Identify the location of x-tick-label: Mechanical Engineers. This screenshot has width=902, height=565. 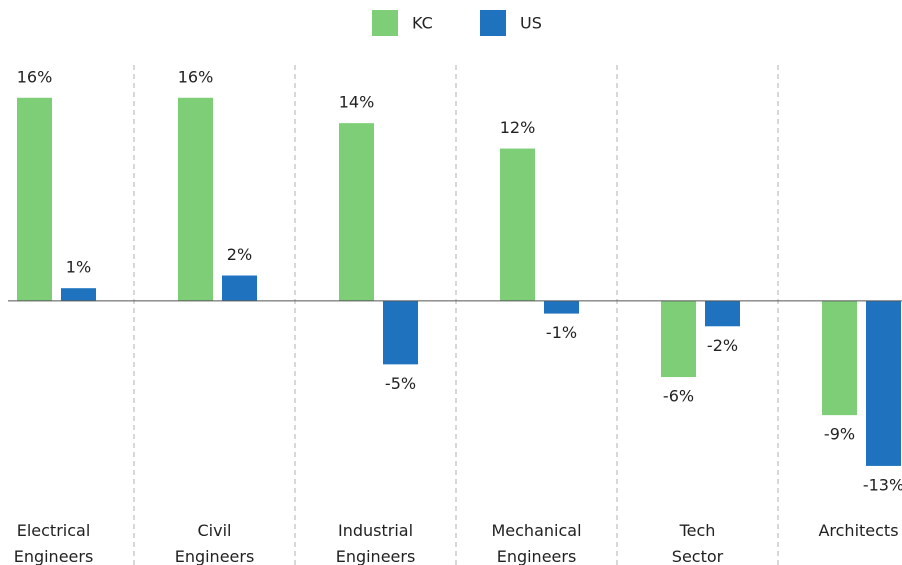
(536, 543).